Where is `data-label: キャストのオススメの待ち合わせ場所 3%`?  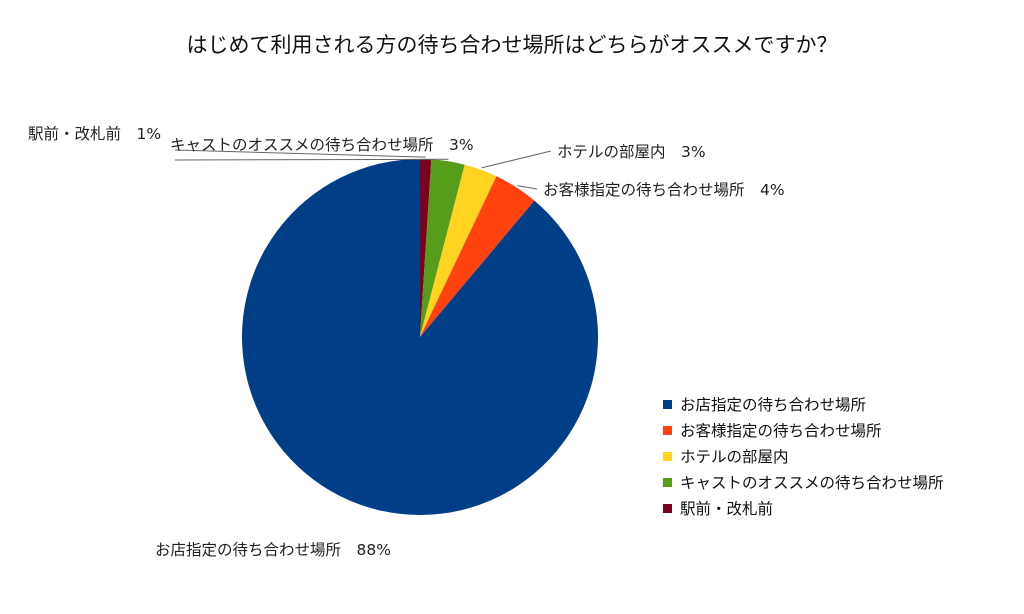
data-label: キャストのオススメの待ち合わせ場所 3% is located at coordinates (322, 145).